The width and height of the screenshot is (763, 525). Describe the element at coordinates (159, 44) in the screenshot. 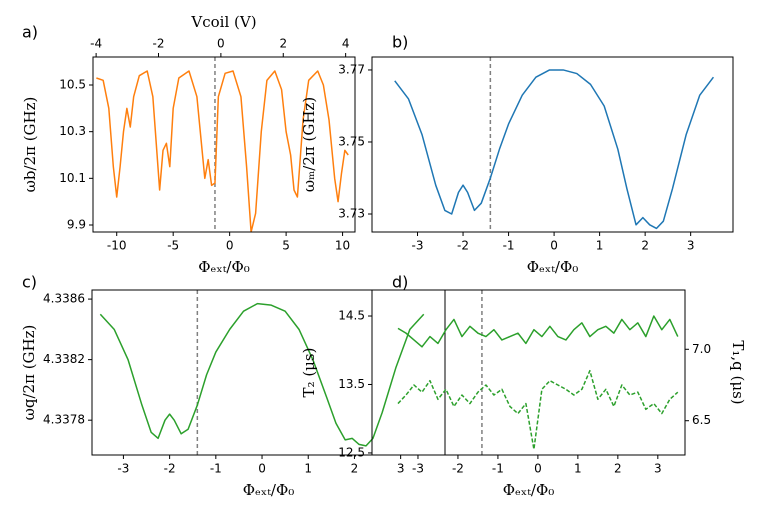

I see `x2-tick-label: -2` at that location.